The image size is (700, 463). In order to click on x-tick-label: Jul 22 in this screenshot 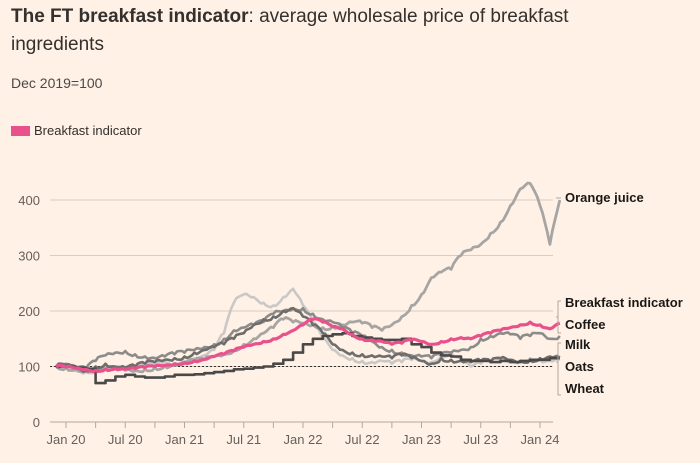, I will do `click(362, 439)`.